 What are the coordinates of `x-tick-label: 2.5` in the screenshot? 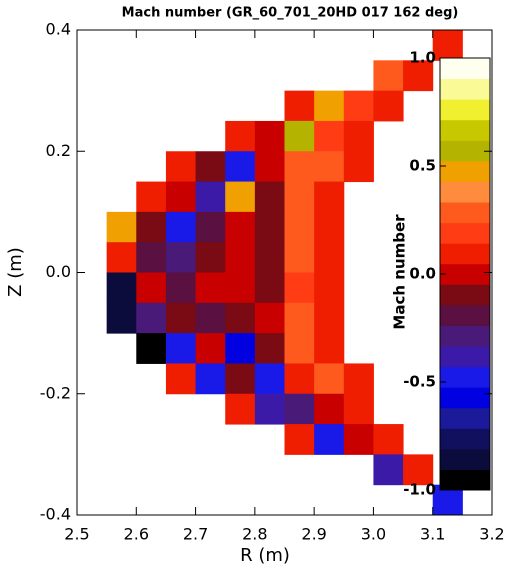 It's located at (76, 534).